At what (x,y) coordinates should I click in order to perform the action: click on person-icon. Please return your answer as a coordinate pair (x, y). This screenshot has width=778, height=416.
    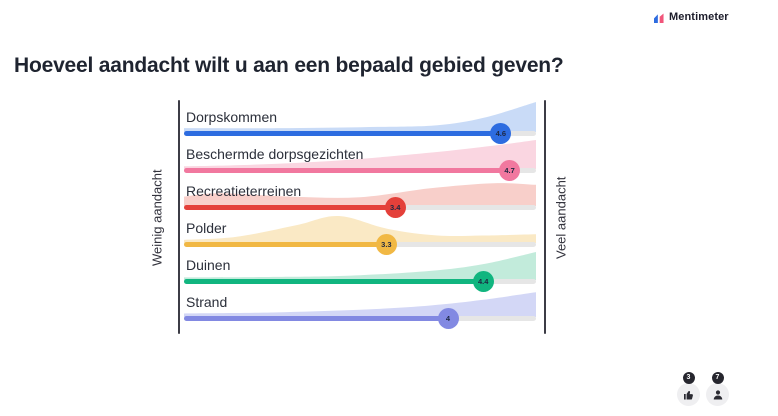
    Looking at the image, I should click on (717, 394).